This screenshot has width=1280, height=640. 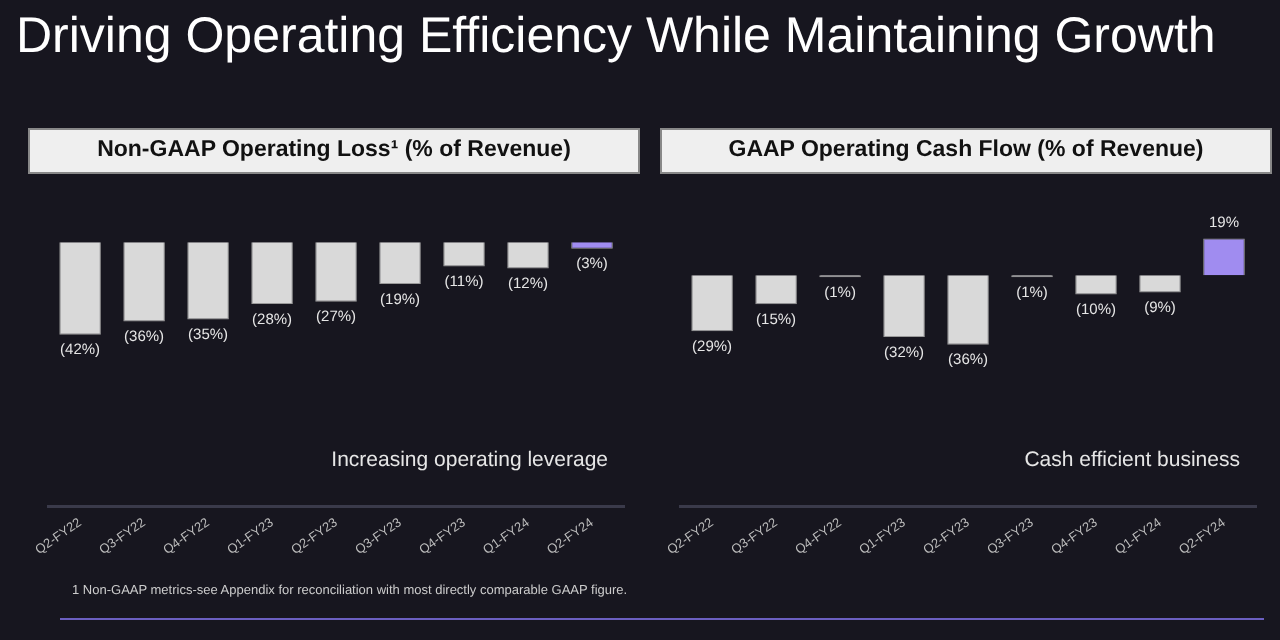 What do you see at coordinates (966, 151) in the screenshot?
I see `chart-title: GAAP Operating Cash Flow (% of Revenue)` at bounding box center [966, 151].